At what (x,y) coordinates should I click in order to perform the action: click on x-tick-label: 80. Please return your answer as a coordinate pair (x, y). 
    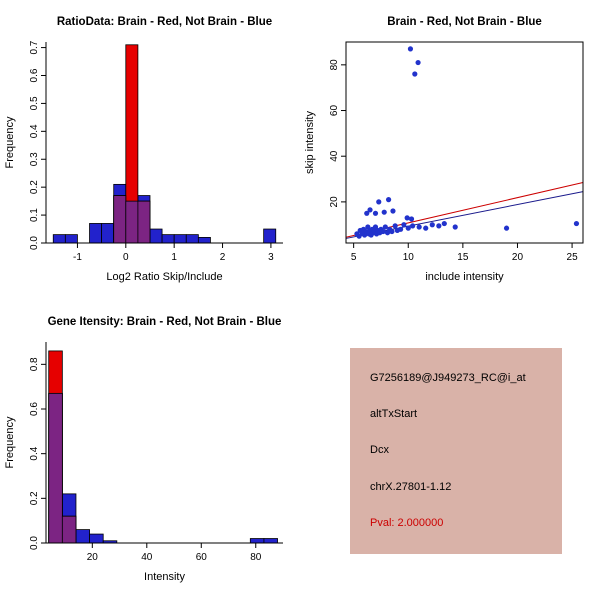
    Looking at the image, I should click on (256, 557).